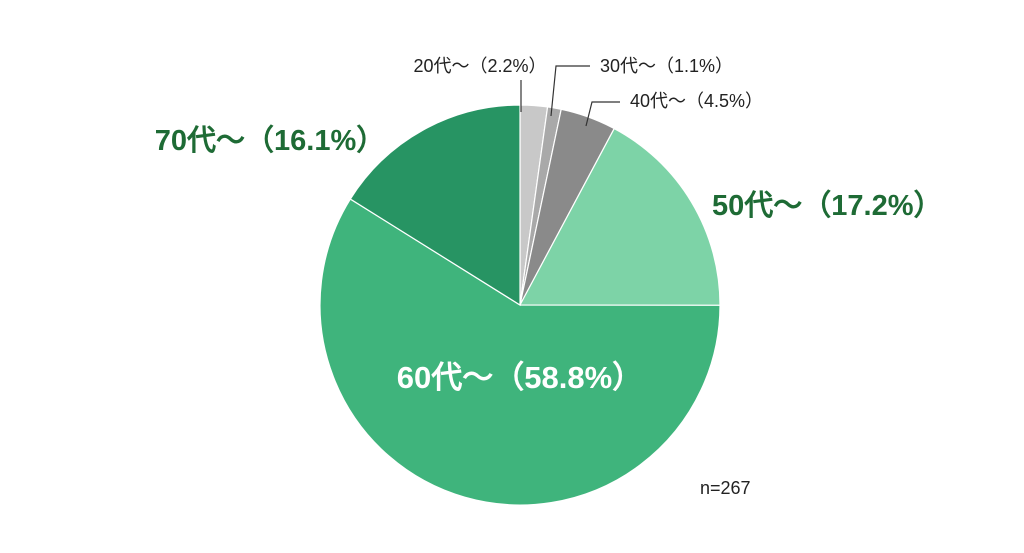 This screenshot has width=1024, height=553. What do you see at coordinates (725, 488) in the screenshot?
I see `sample-size: n=267` at bounding box center [725, 488].